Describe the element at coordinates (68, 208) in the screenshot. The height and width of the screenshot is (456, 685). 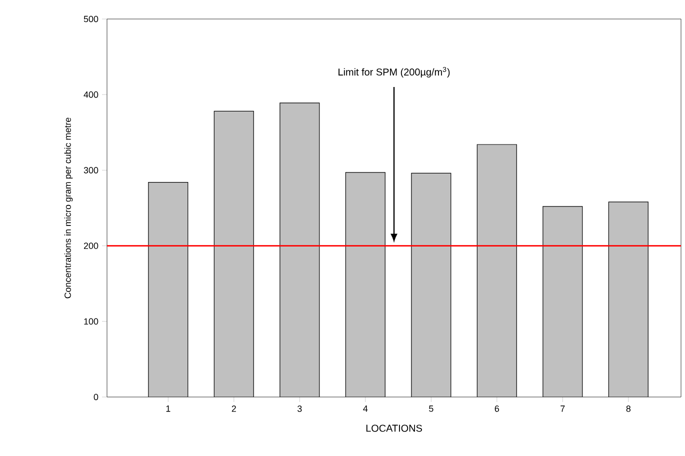
I see `y-axis-title: Concentrations in micro gram per cubic metre` at that location.